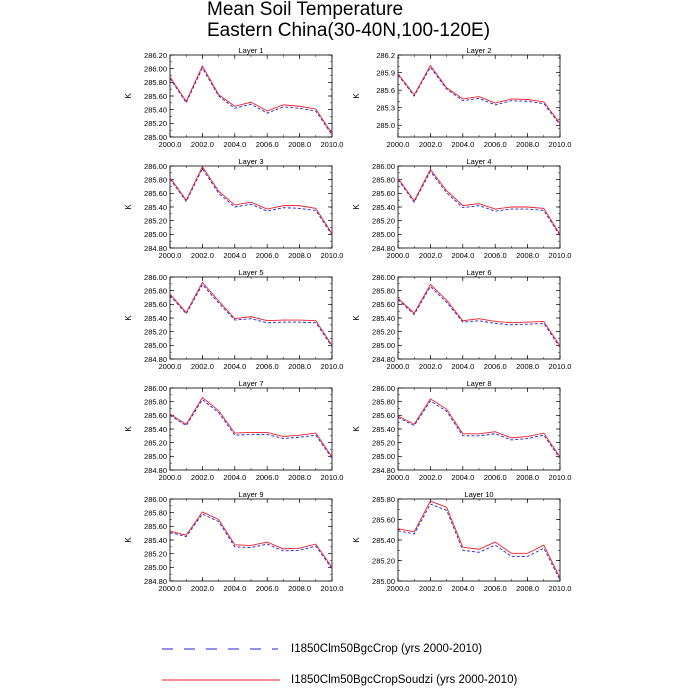  What do you see at coordinates (478, 272) in the screenshot?
I see `panel-title: Layer 6` at bounding box center [478, 272].